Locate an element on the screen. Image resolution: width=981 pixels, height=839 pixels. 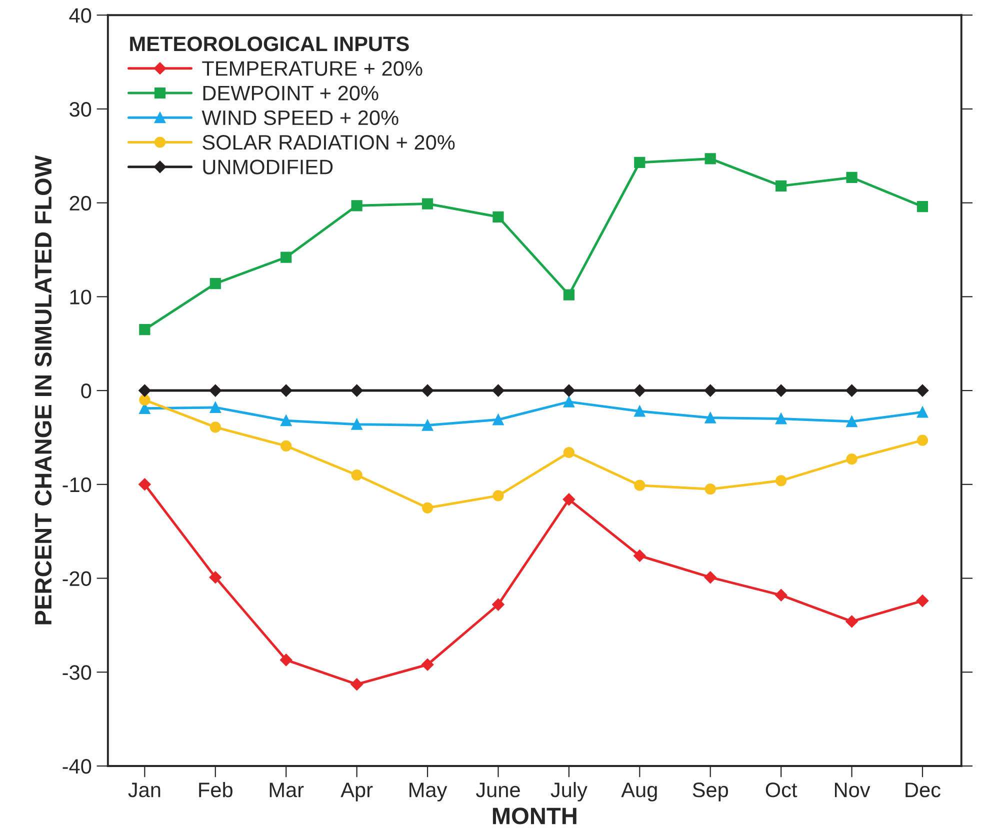
x-axis-title: MONTH is located at coordinates (534, 816).